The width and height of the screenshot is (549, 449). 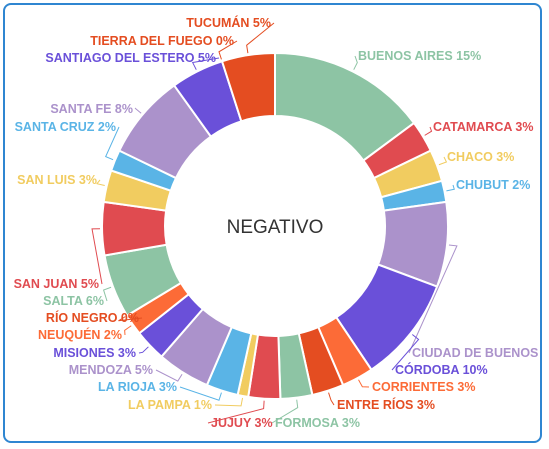 I want to click on label-rio-negro-0: RÍO NEGRO 0%, so click(x=92, y=317).